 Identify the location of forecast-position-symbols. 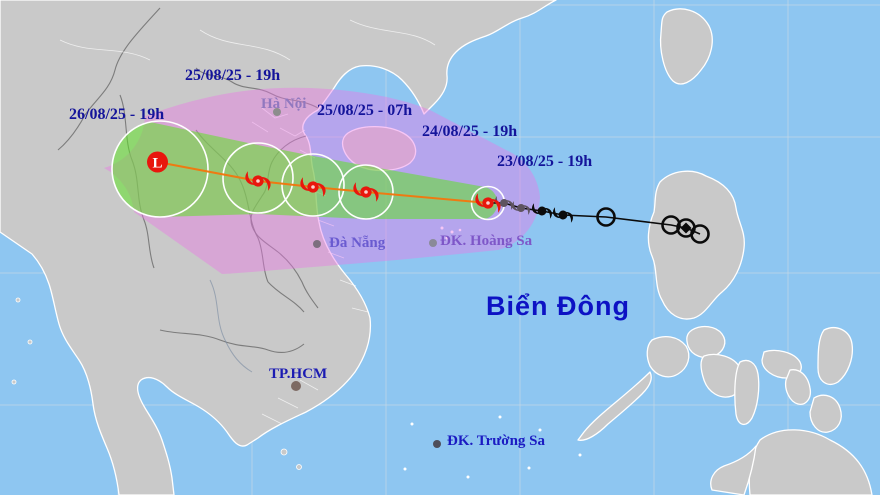
(373, 192).